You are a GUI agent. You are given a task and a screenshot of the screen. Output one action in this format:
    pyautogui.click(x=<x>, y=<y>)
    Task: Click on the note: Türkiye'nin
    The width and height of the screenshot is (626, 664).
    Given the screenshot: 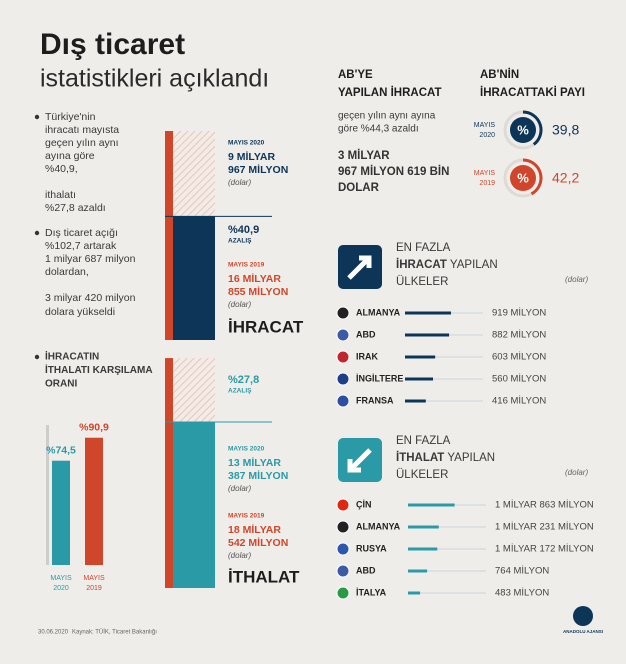 What is the action you would take?
    pyautogui.click(x=70, y=117)
    